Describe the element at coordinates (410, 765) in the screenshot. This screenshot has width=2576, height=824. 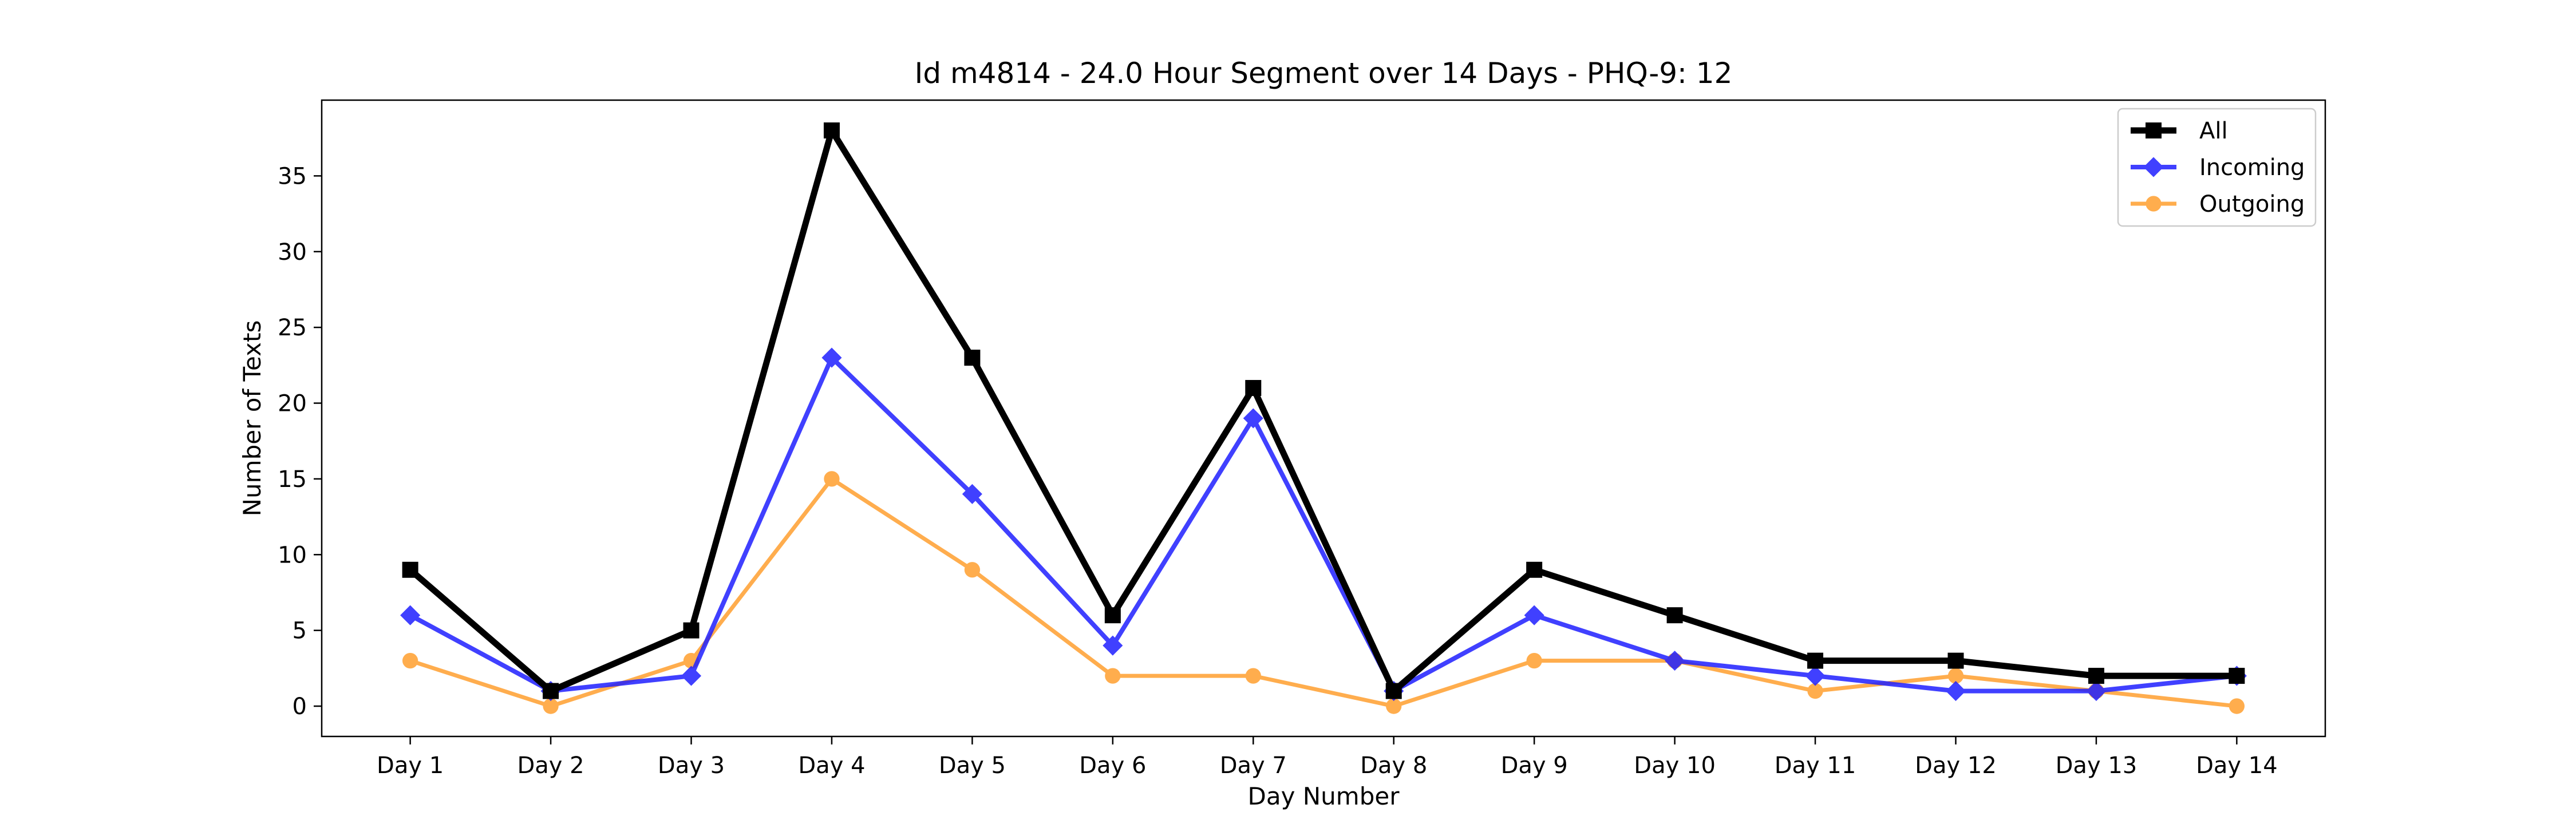
I see `x-tick-label: Day 1` at that location.